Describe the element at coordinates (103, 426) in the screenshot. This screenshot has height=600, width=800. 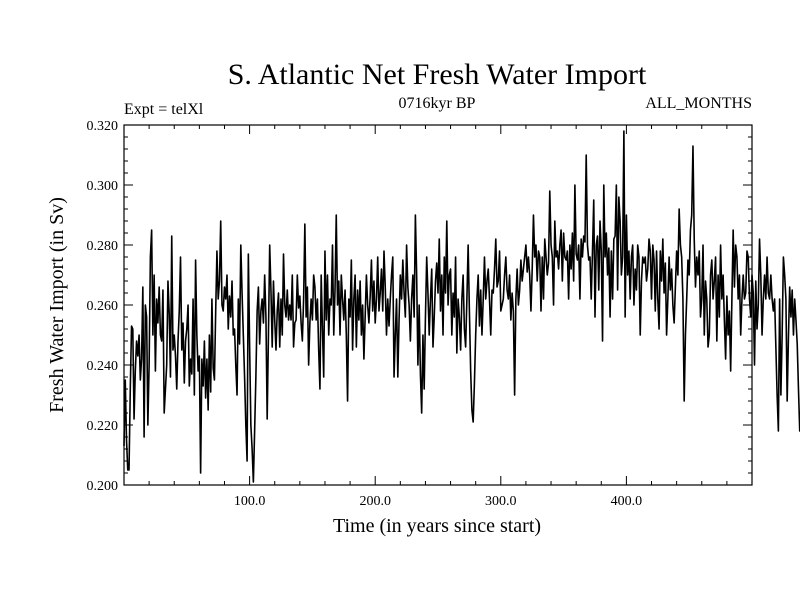
I see `y-tick-label: 0.220` at that location.